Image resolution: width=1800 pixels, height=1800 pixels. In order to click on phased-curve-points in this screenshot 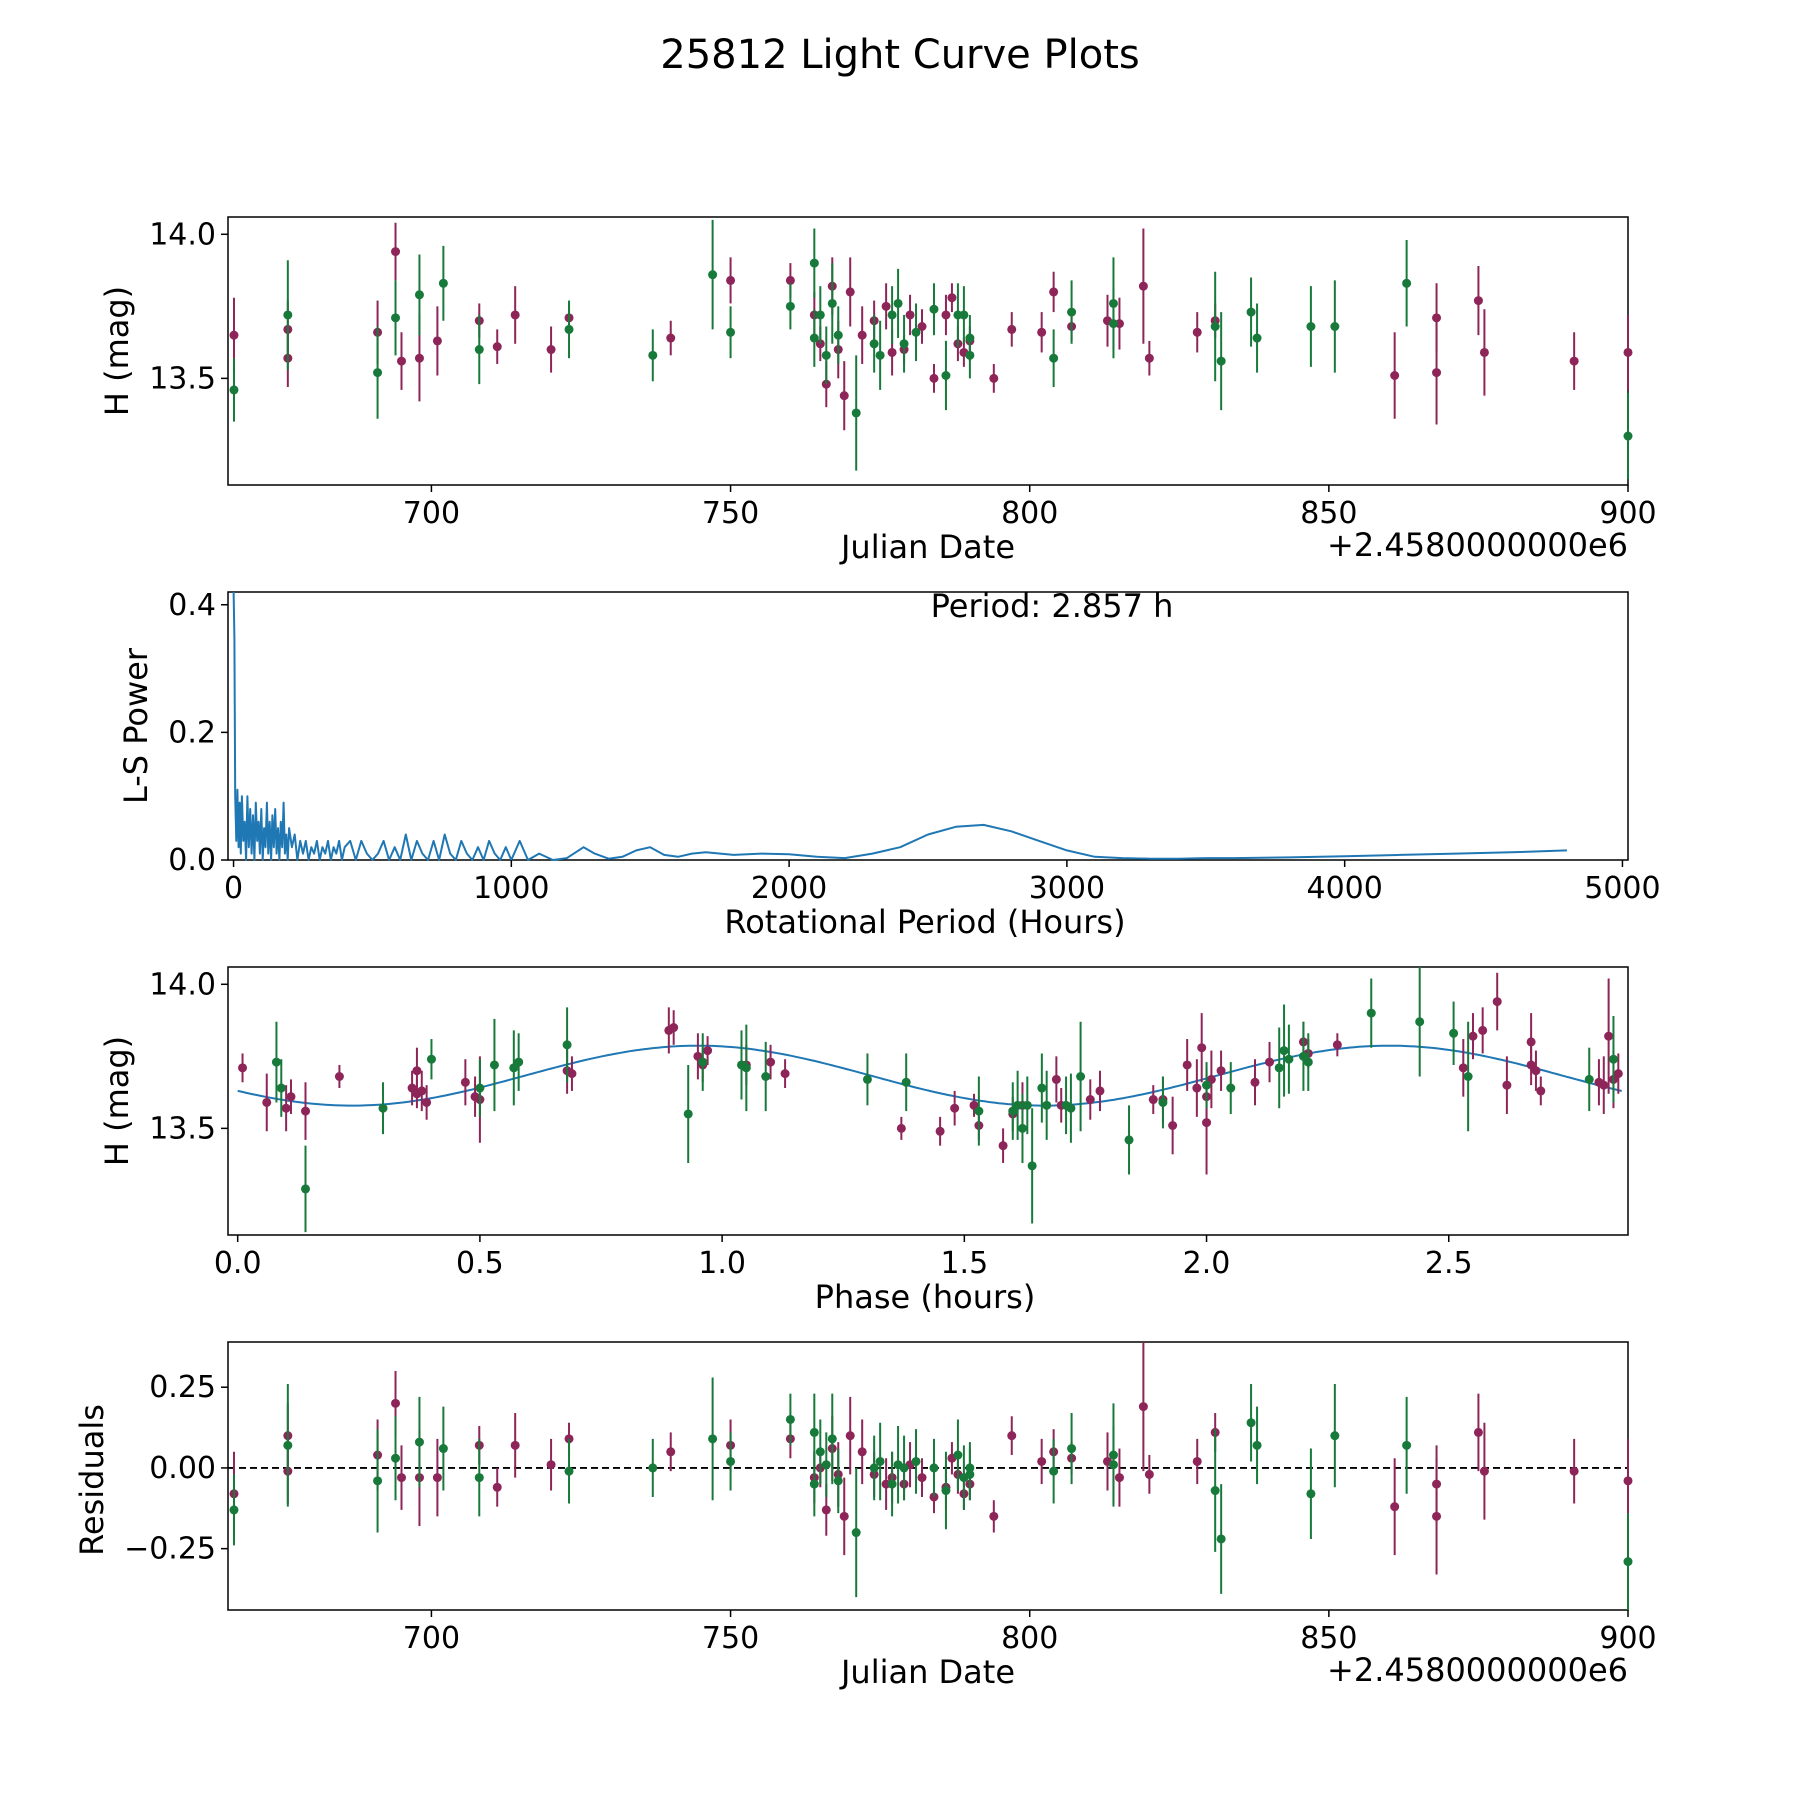, I will do `click(930, 1100)`.